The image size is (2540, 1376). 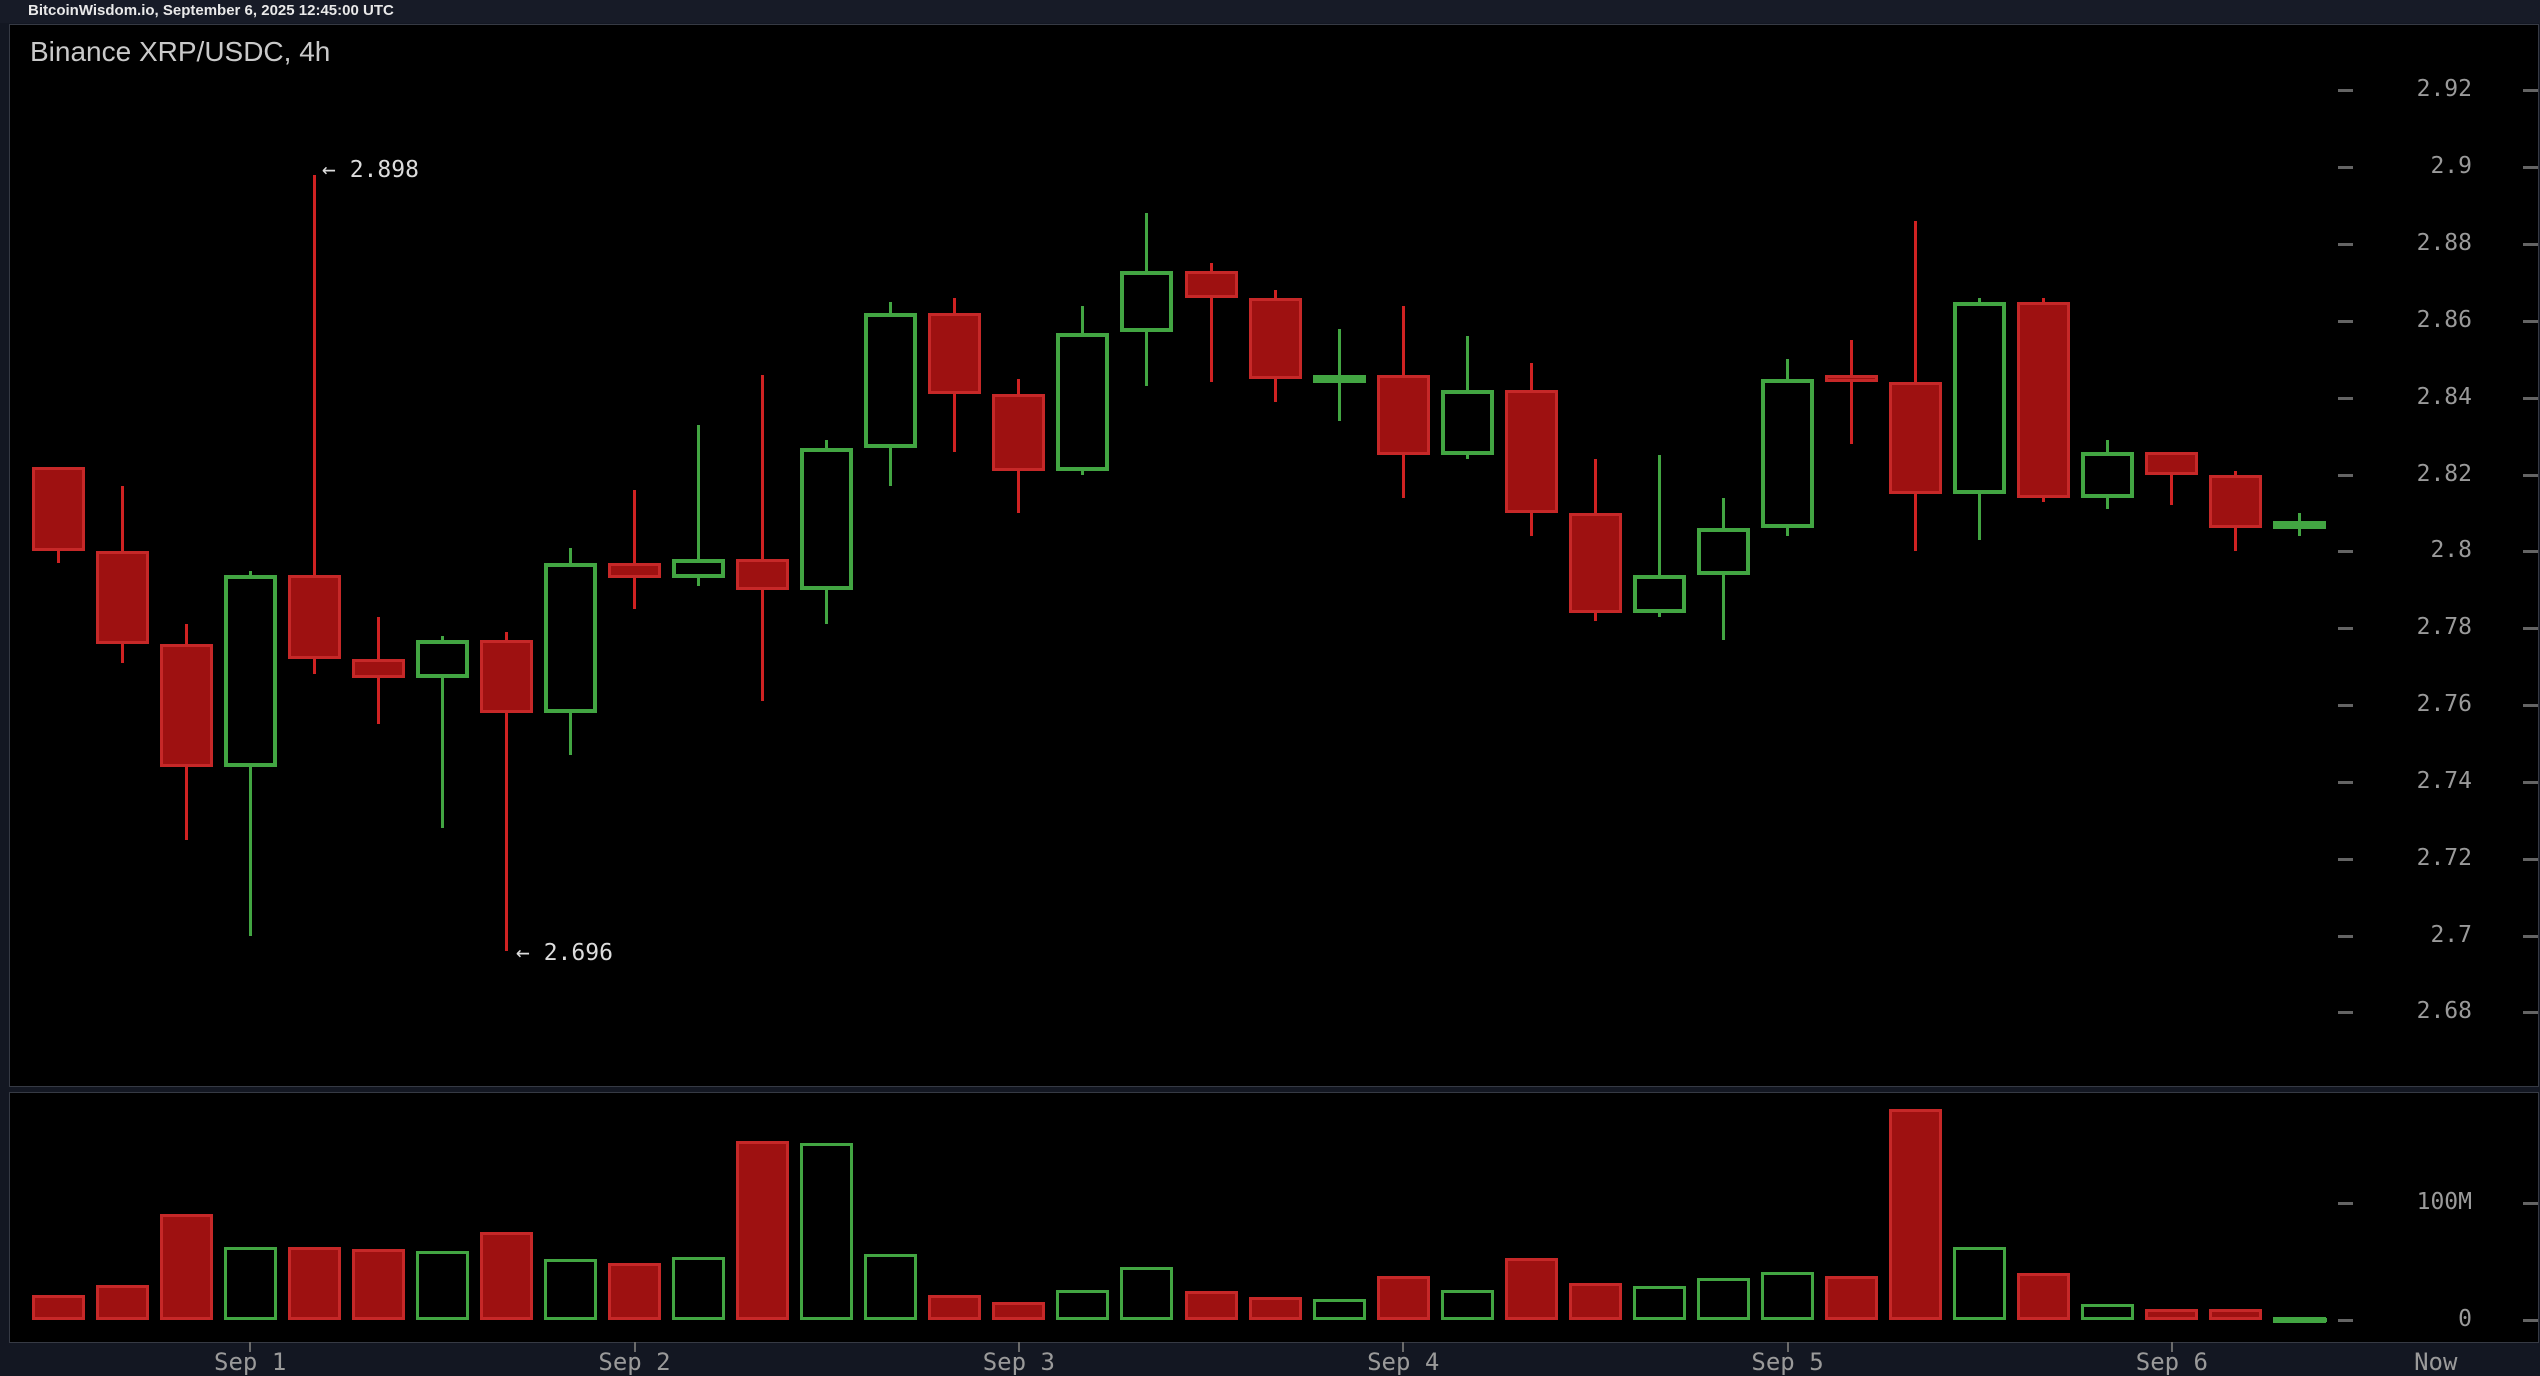 What do you see at coordinates (564, 953) in the screenshot?
I see `low-price-annotation: ← 2.696` at bounding box center [564, 953].